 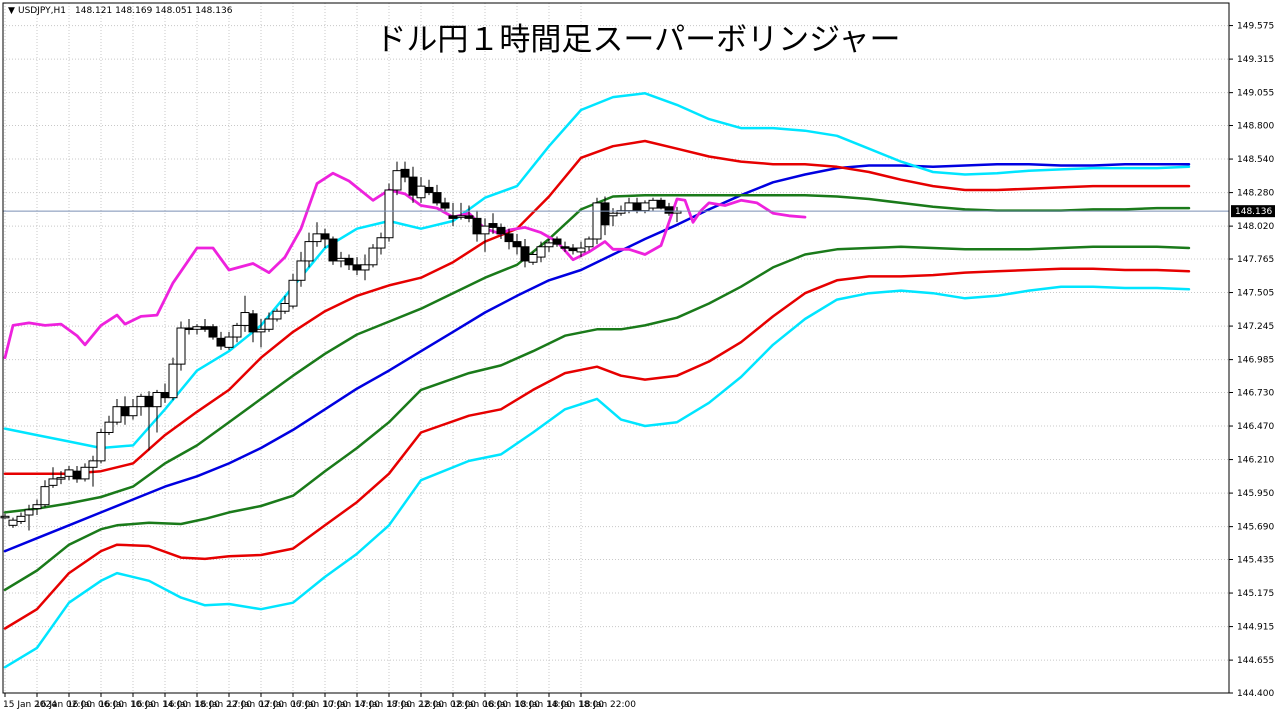 I want to click on dropdown-triangle-icon: ▼, so click(x=11, y=11).